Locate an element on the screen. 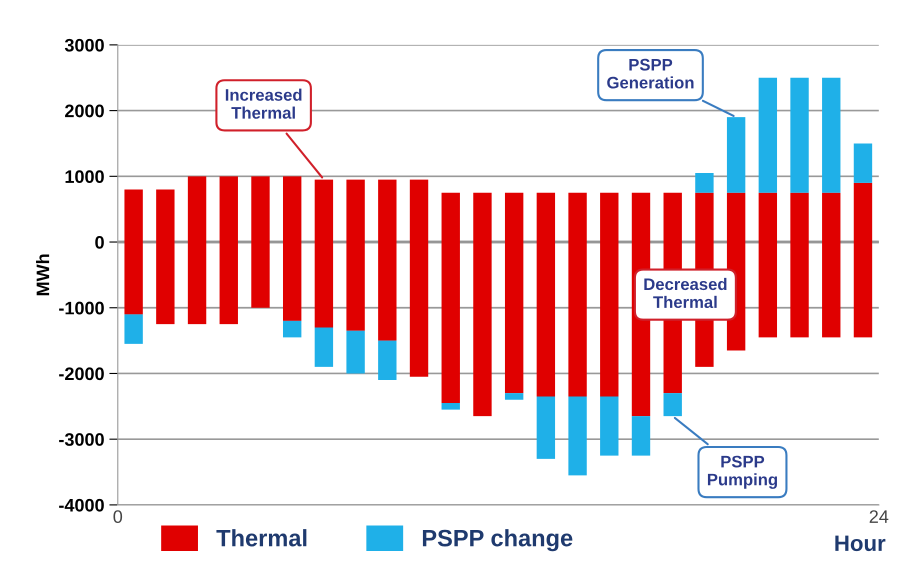  y-tick-label: -4000 is located at coordinates (81, 505).